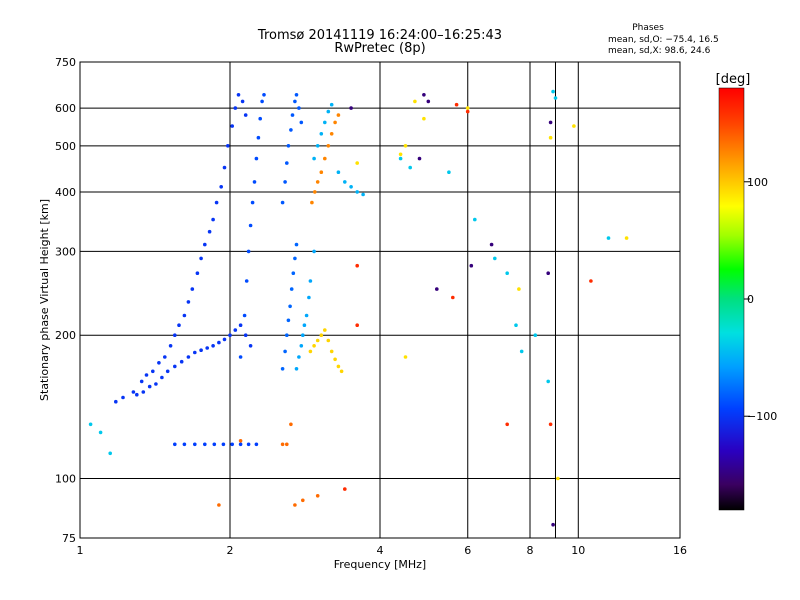 This screenshot has height=600, width=800. I want to click on y-tick-label: 500, so click(65, 146).